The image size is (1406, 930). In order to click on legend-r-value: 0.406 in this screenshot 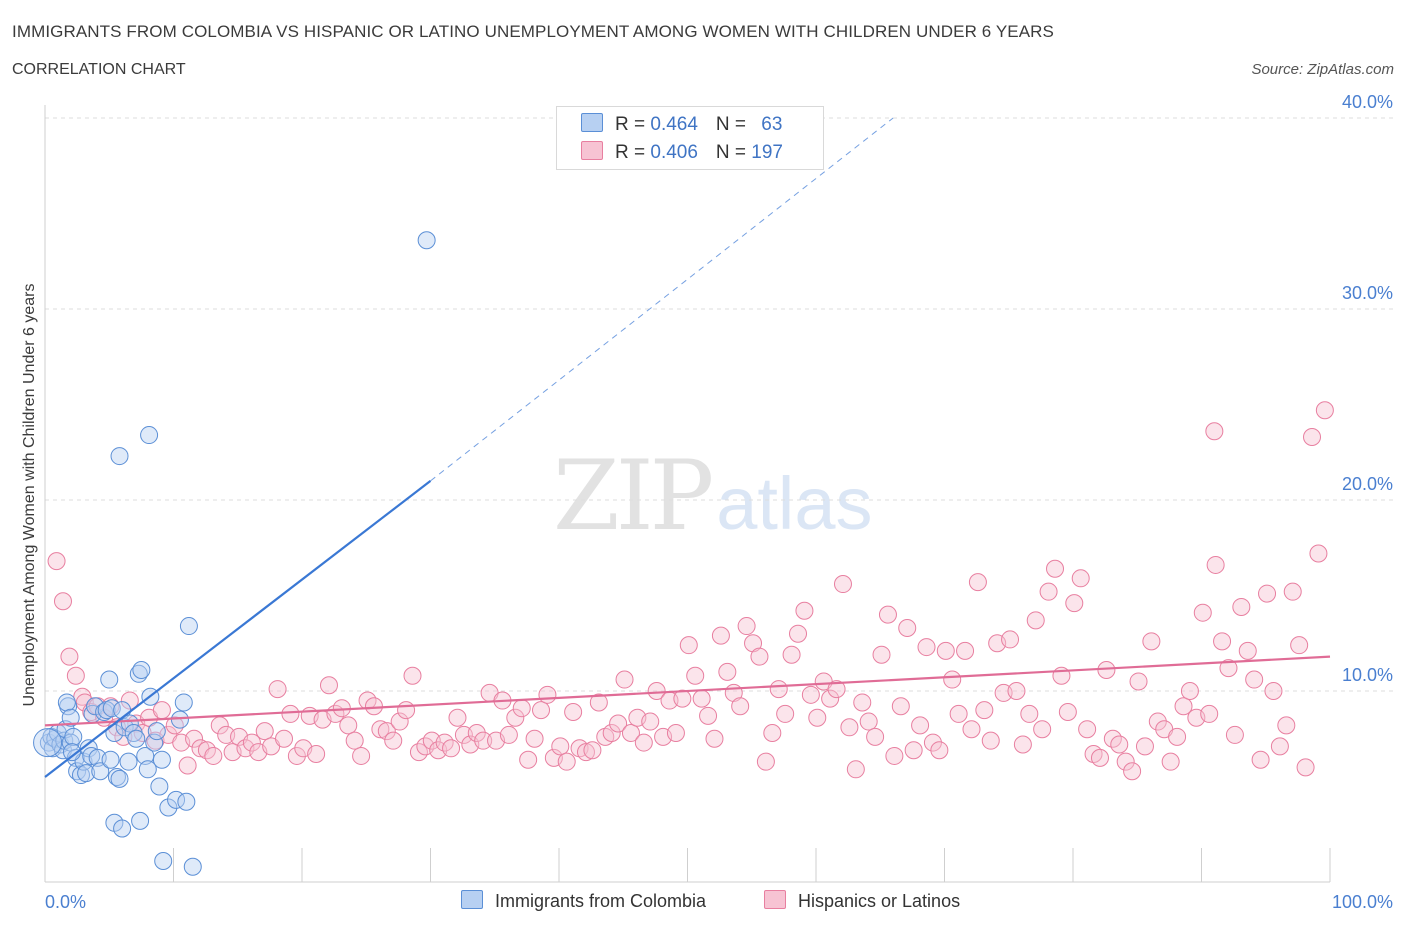, I will do `click(674, 152)`.